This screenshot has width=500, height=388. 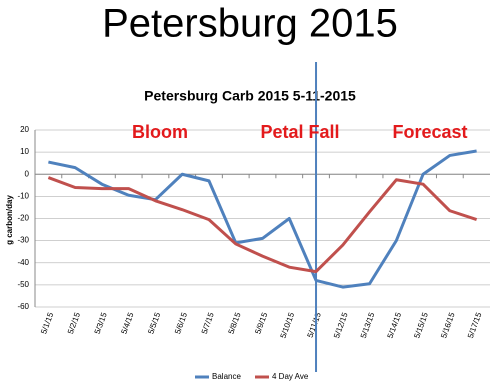 I want to click on x-tick-label: 5/2/15, so click(x=74, y=323).